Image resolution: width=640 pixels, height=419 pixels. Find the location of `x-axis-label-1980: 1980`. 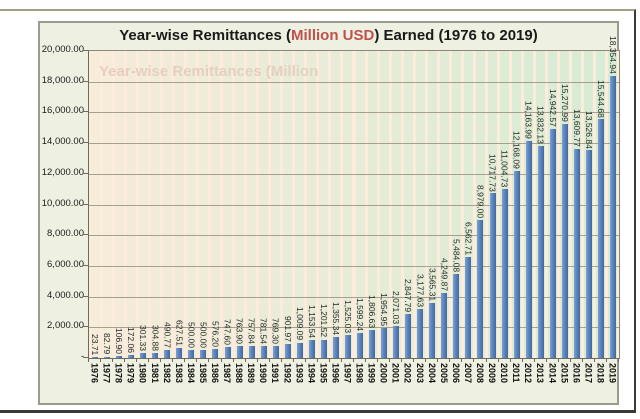

x-axis-label-1980: 1980 is located at coordinates (142, 373).